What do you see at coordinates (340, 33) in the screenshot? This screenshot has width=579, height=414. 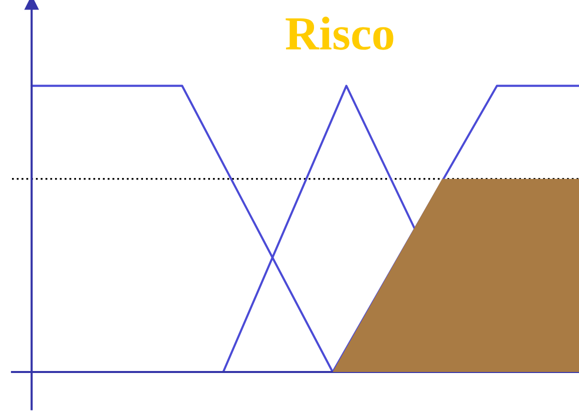 I see `chart-title: Risco` at bounding box center [340, 33].